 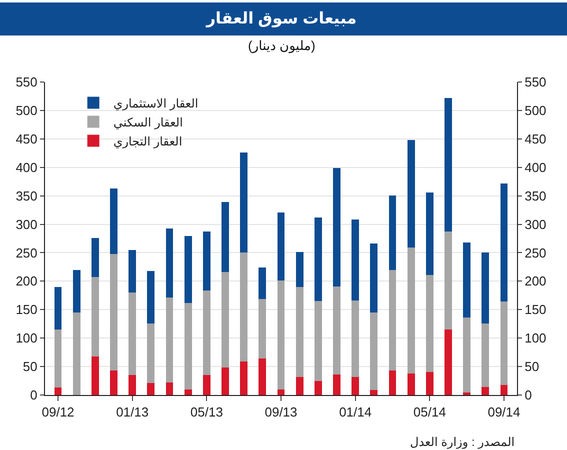 What do you see at coordinates (535, 224) in the screenshot?
I see `y2-tick-label: 300` at bounding box center [535, 224].